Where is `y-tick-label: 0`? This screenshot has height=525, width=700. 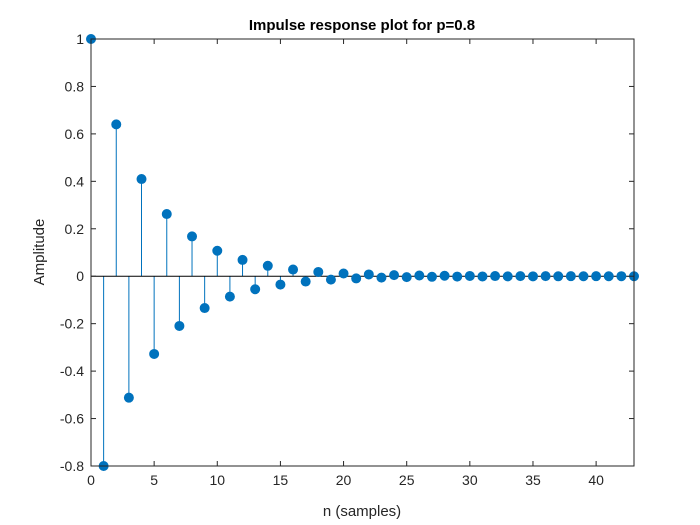
y-tick-label: 0 is located at coordinates (80, 276).